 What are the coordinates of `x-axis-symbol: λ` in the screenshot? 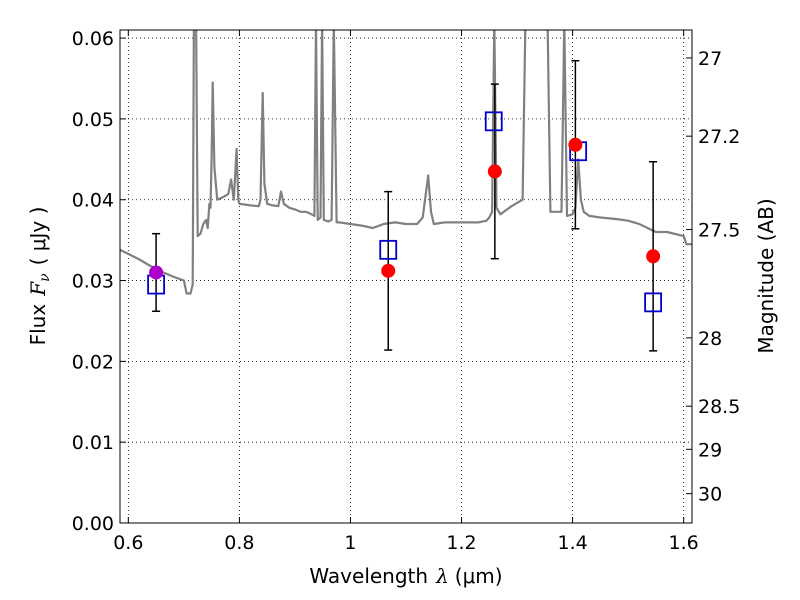 It's located at (442, 576).